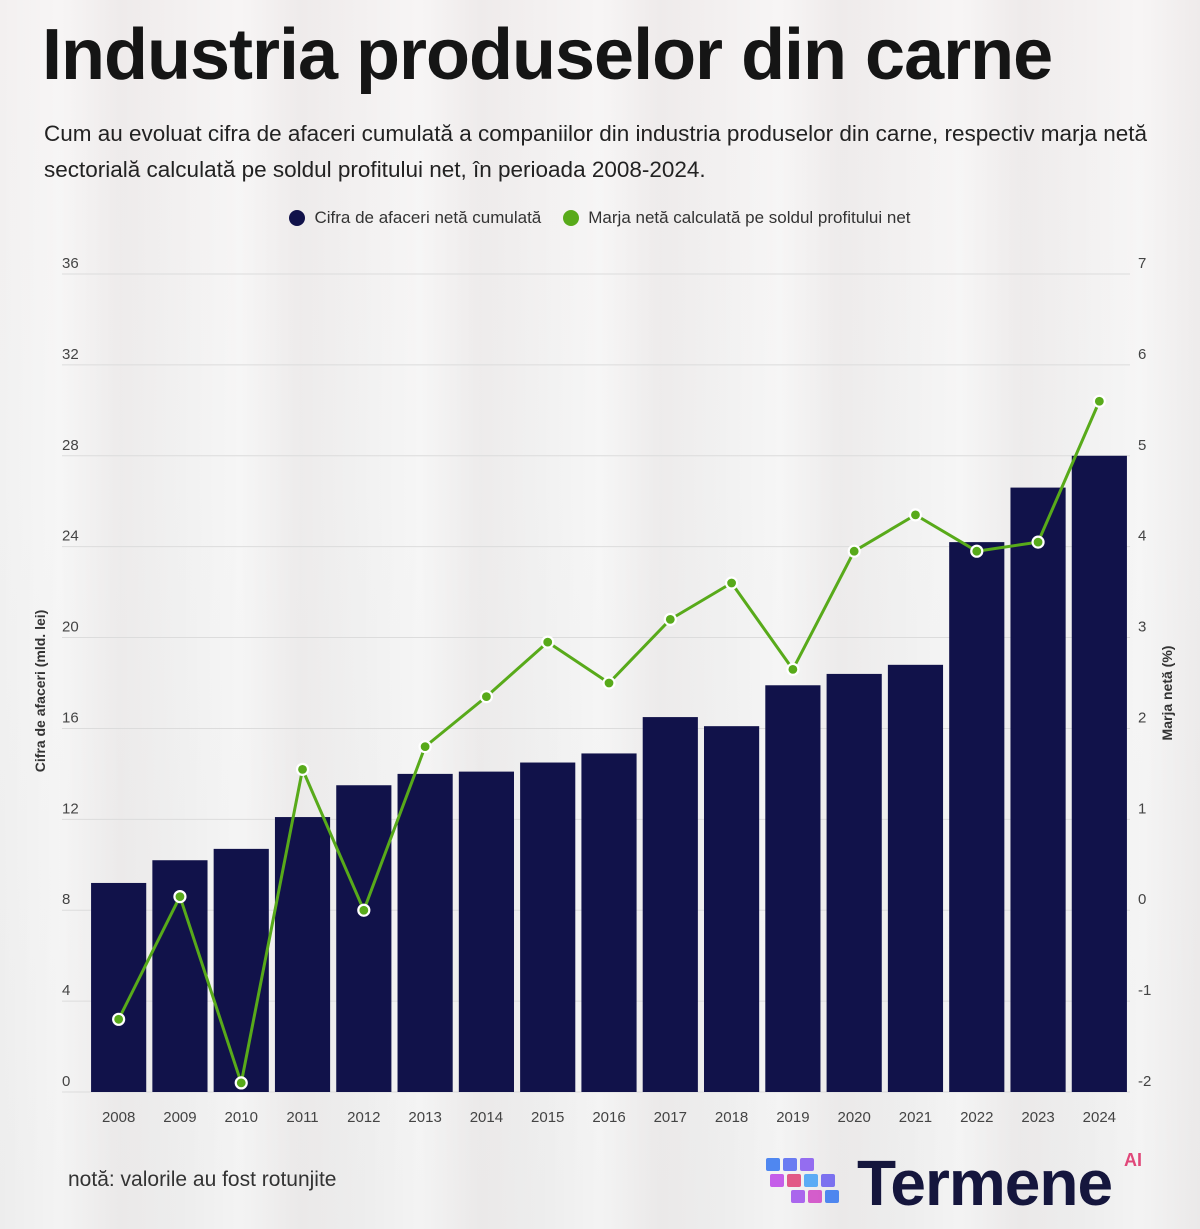 The image size is (1200, 1229). Describe the element at coordinates (428, 217) in the screenshot. I see `legend-label-revenue: Cifra de afaceri netă cumulată` at that location.